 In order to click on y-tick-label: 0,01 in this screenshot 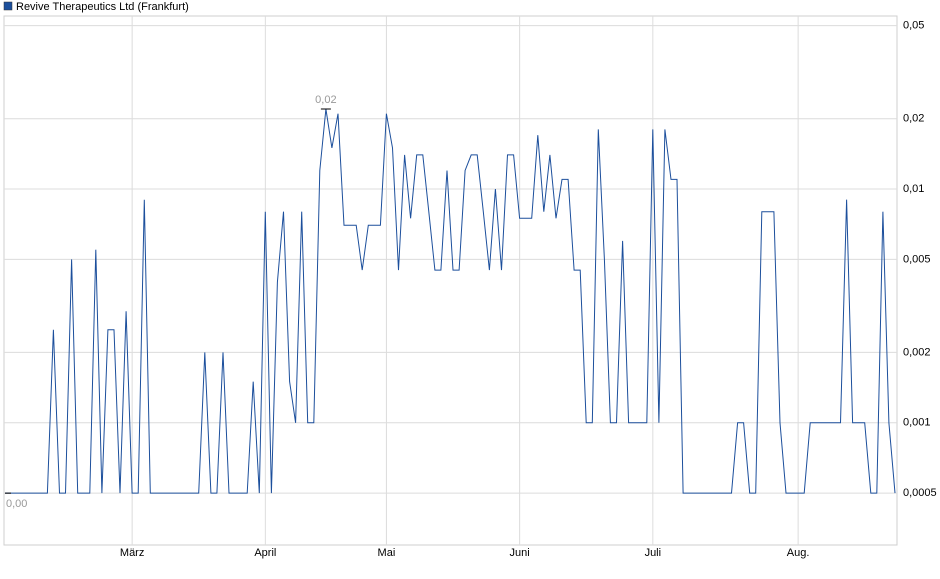, I will do `click(913, 189)`.